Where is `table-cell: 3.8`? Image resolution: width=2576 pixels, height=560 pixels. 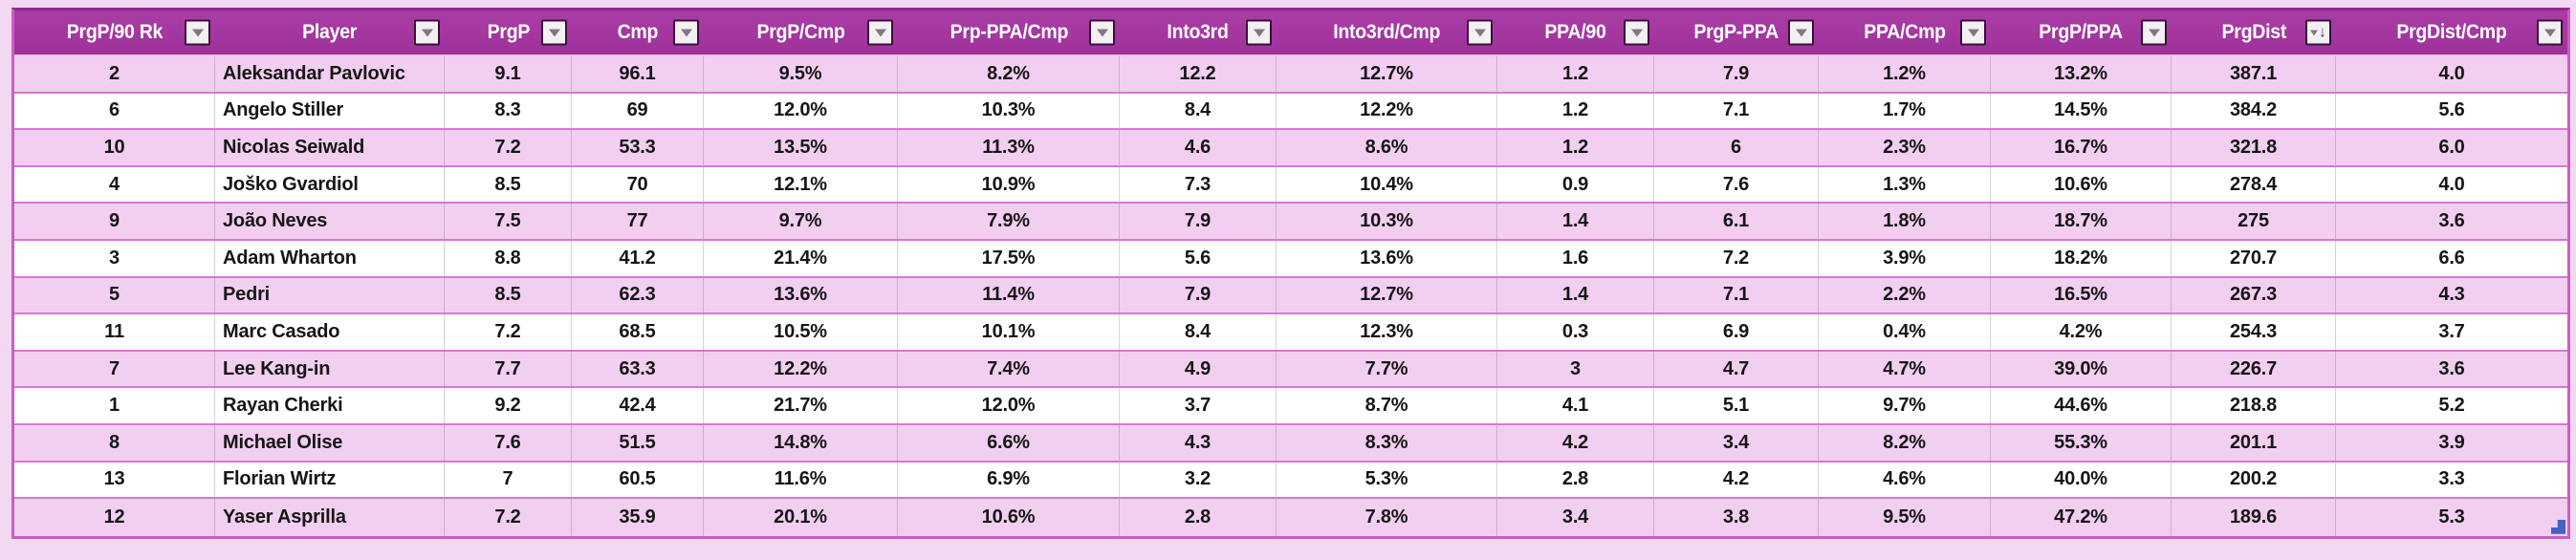 table-cell: 3.8 is located at coordinates (1736, 518).